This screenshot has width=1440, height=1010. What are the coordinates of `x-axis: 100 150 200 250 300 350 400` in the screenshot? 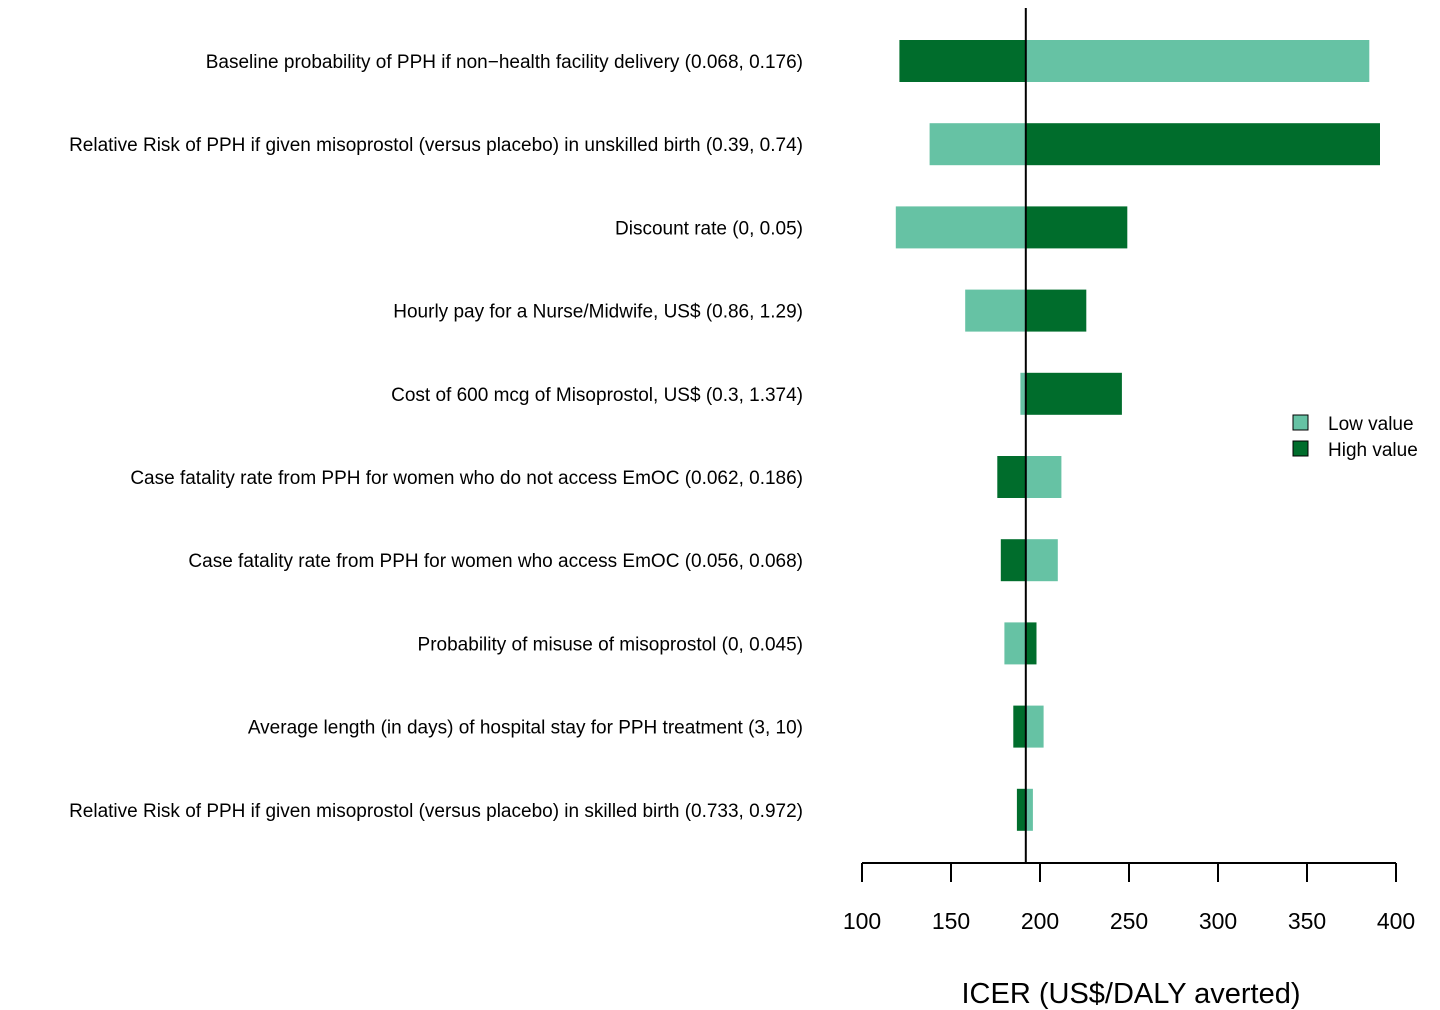 It's located at (1129, 898).